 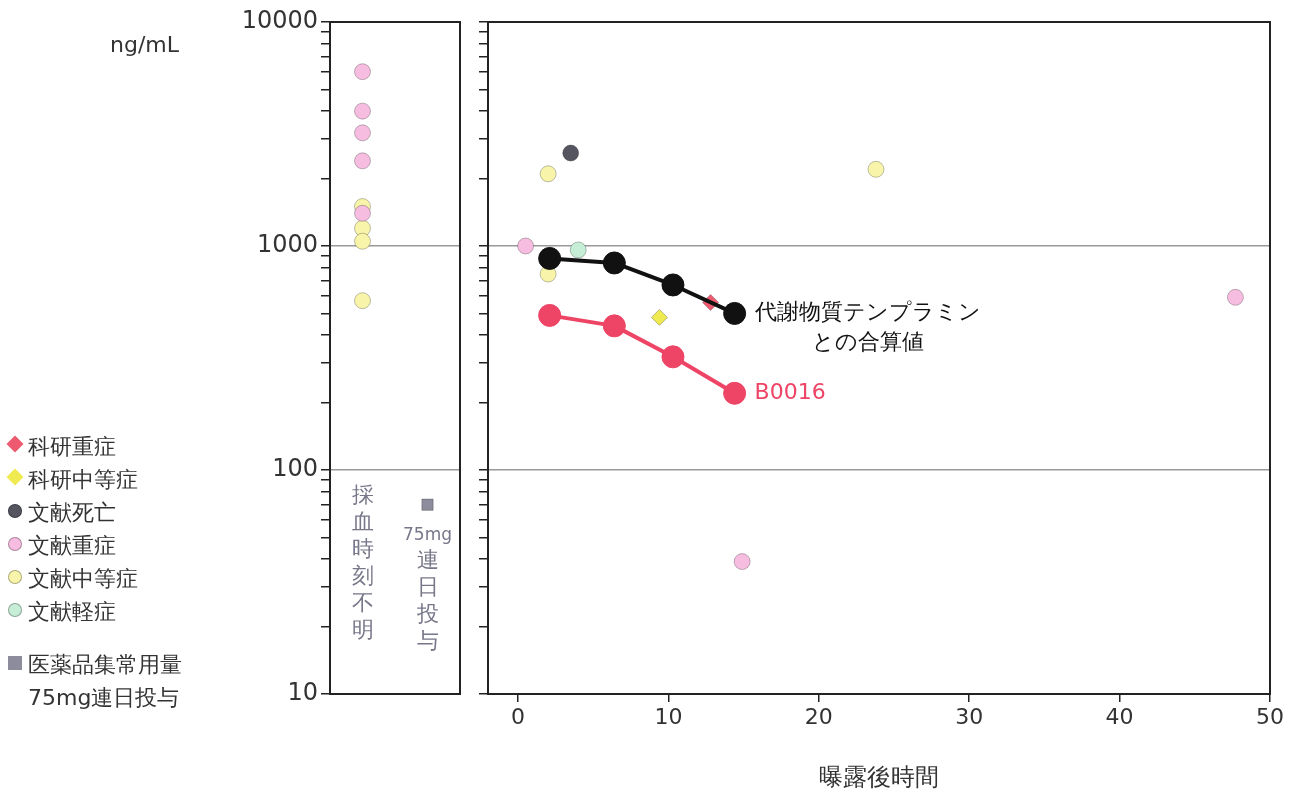 I want to click on y-tick-label: 10000, so click(x=279, y=20).